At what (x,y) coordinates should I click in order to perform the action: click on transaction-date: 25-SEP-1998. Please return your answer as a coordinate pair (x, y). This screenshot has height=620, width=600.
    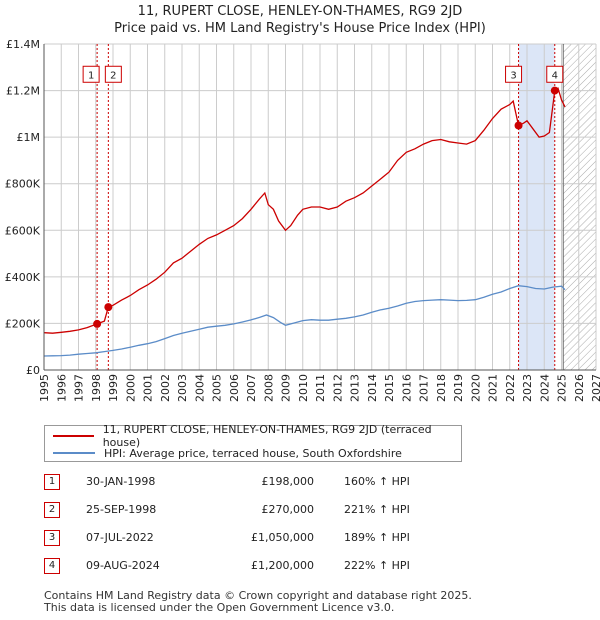
    Looking at the image, I should click on (121, 509).